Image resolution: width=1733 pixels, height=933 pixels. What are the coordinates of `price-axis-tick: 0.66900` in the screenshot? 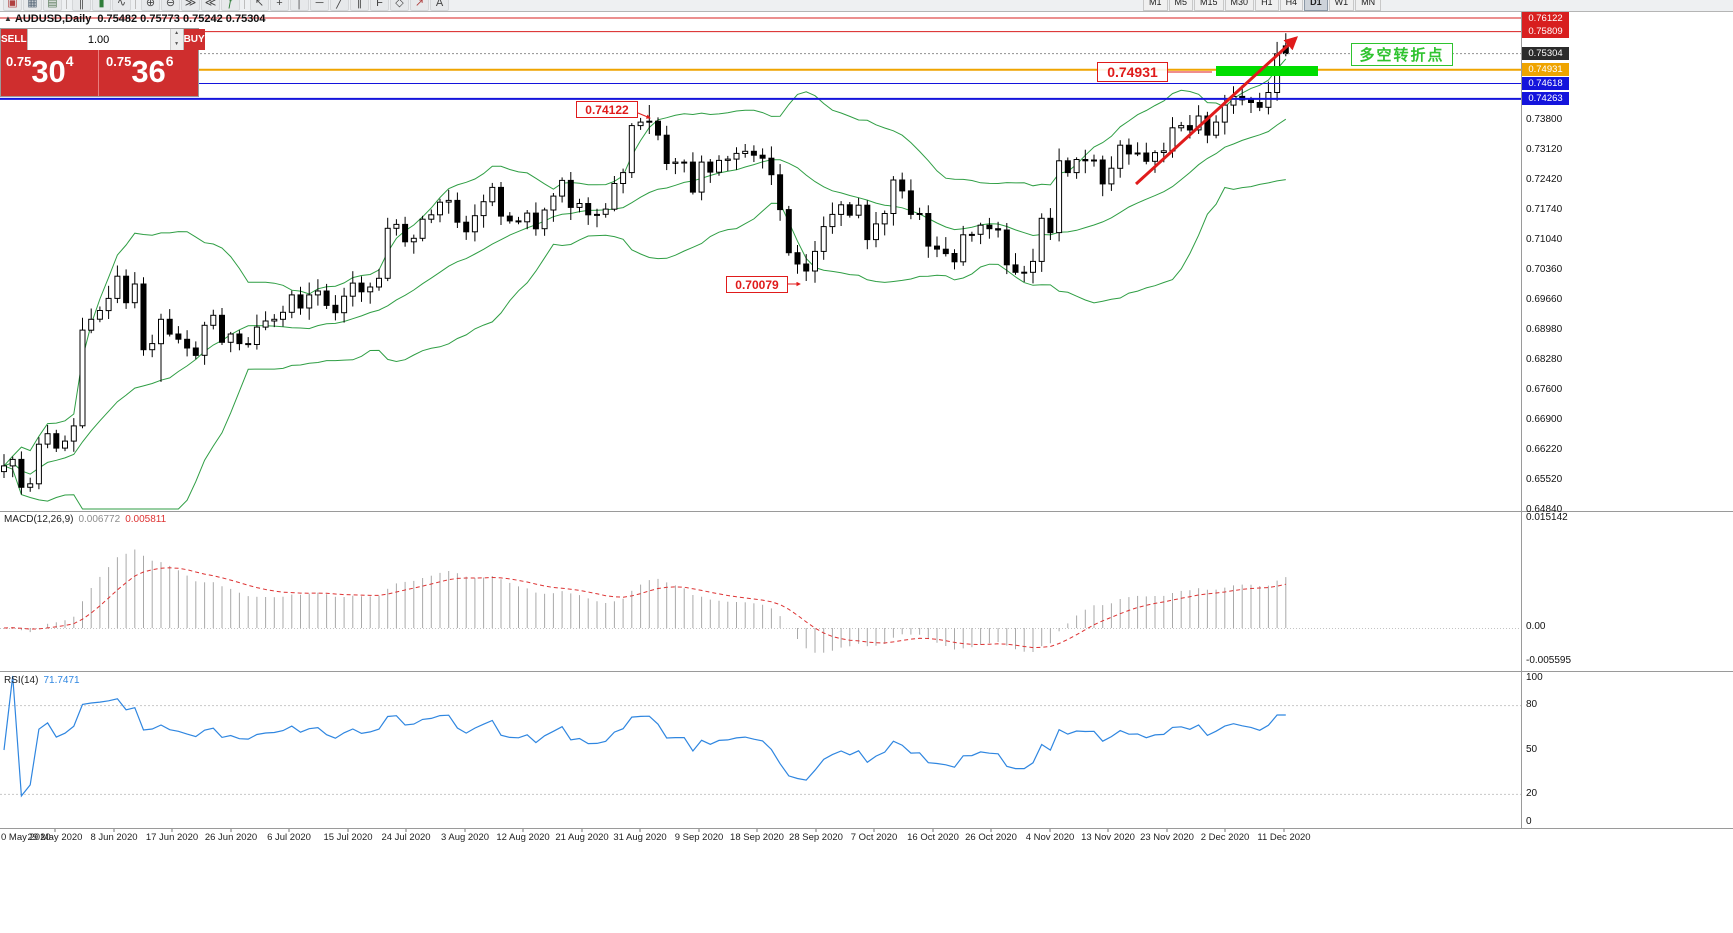 It's located at (1544, 419).